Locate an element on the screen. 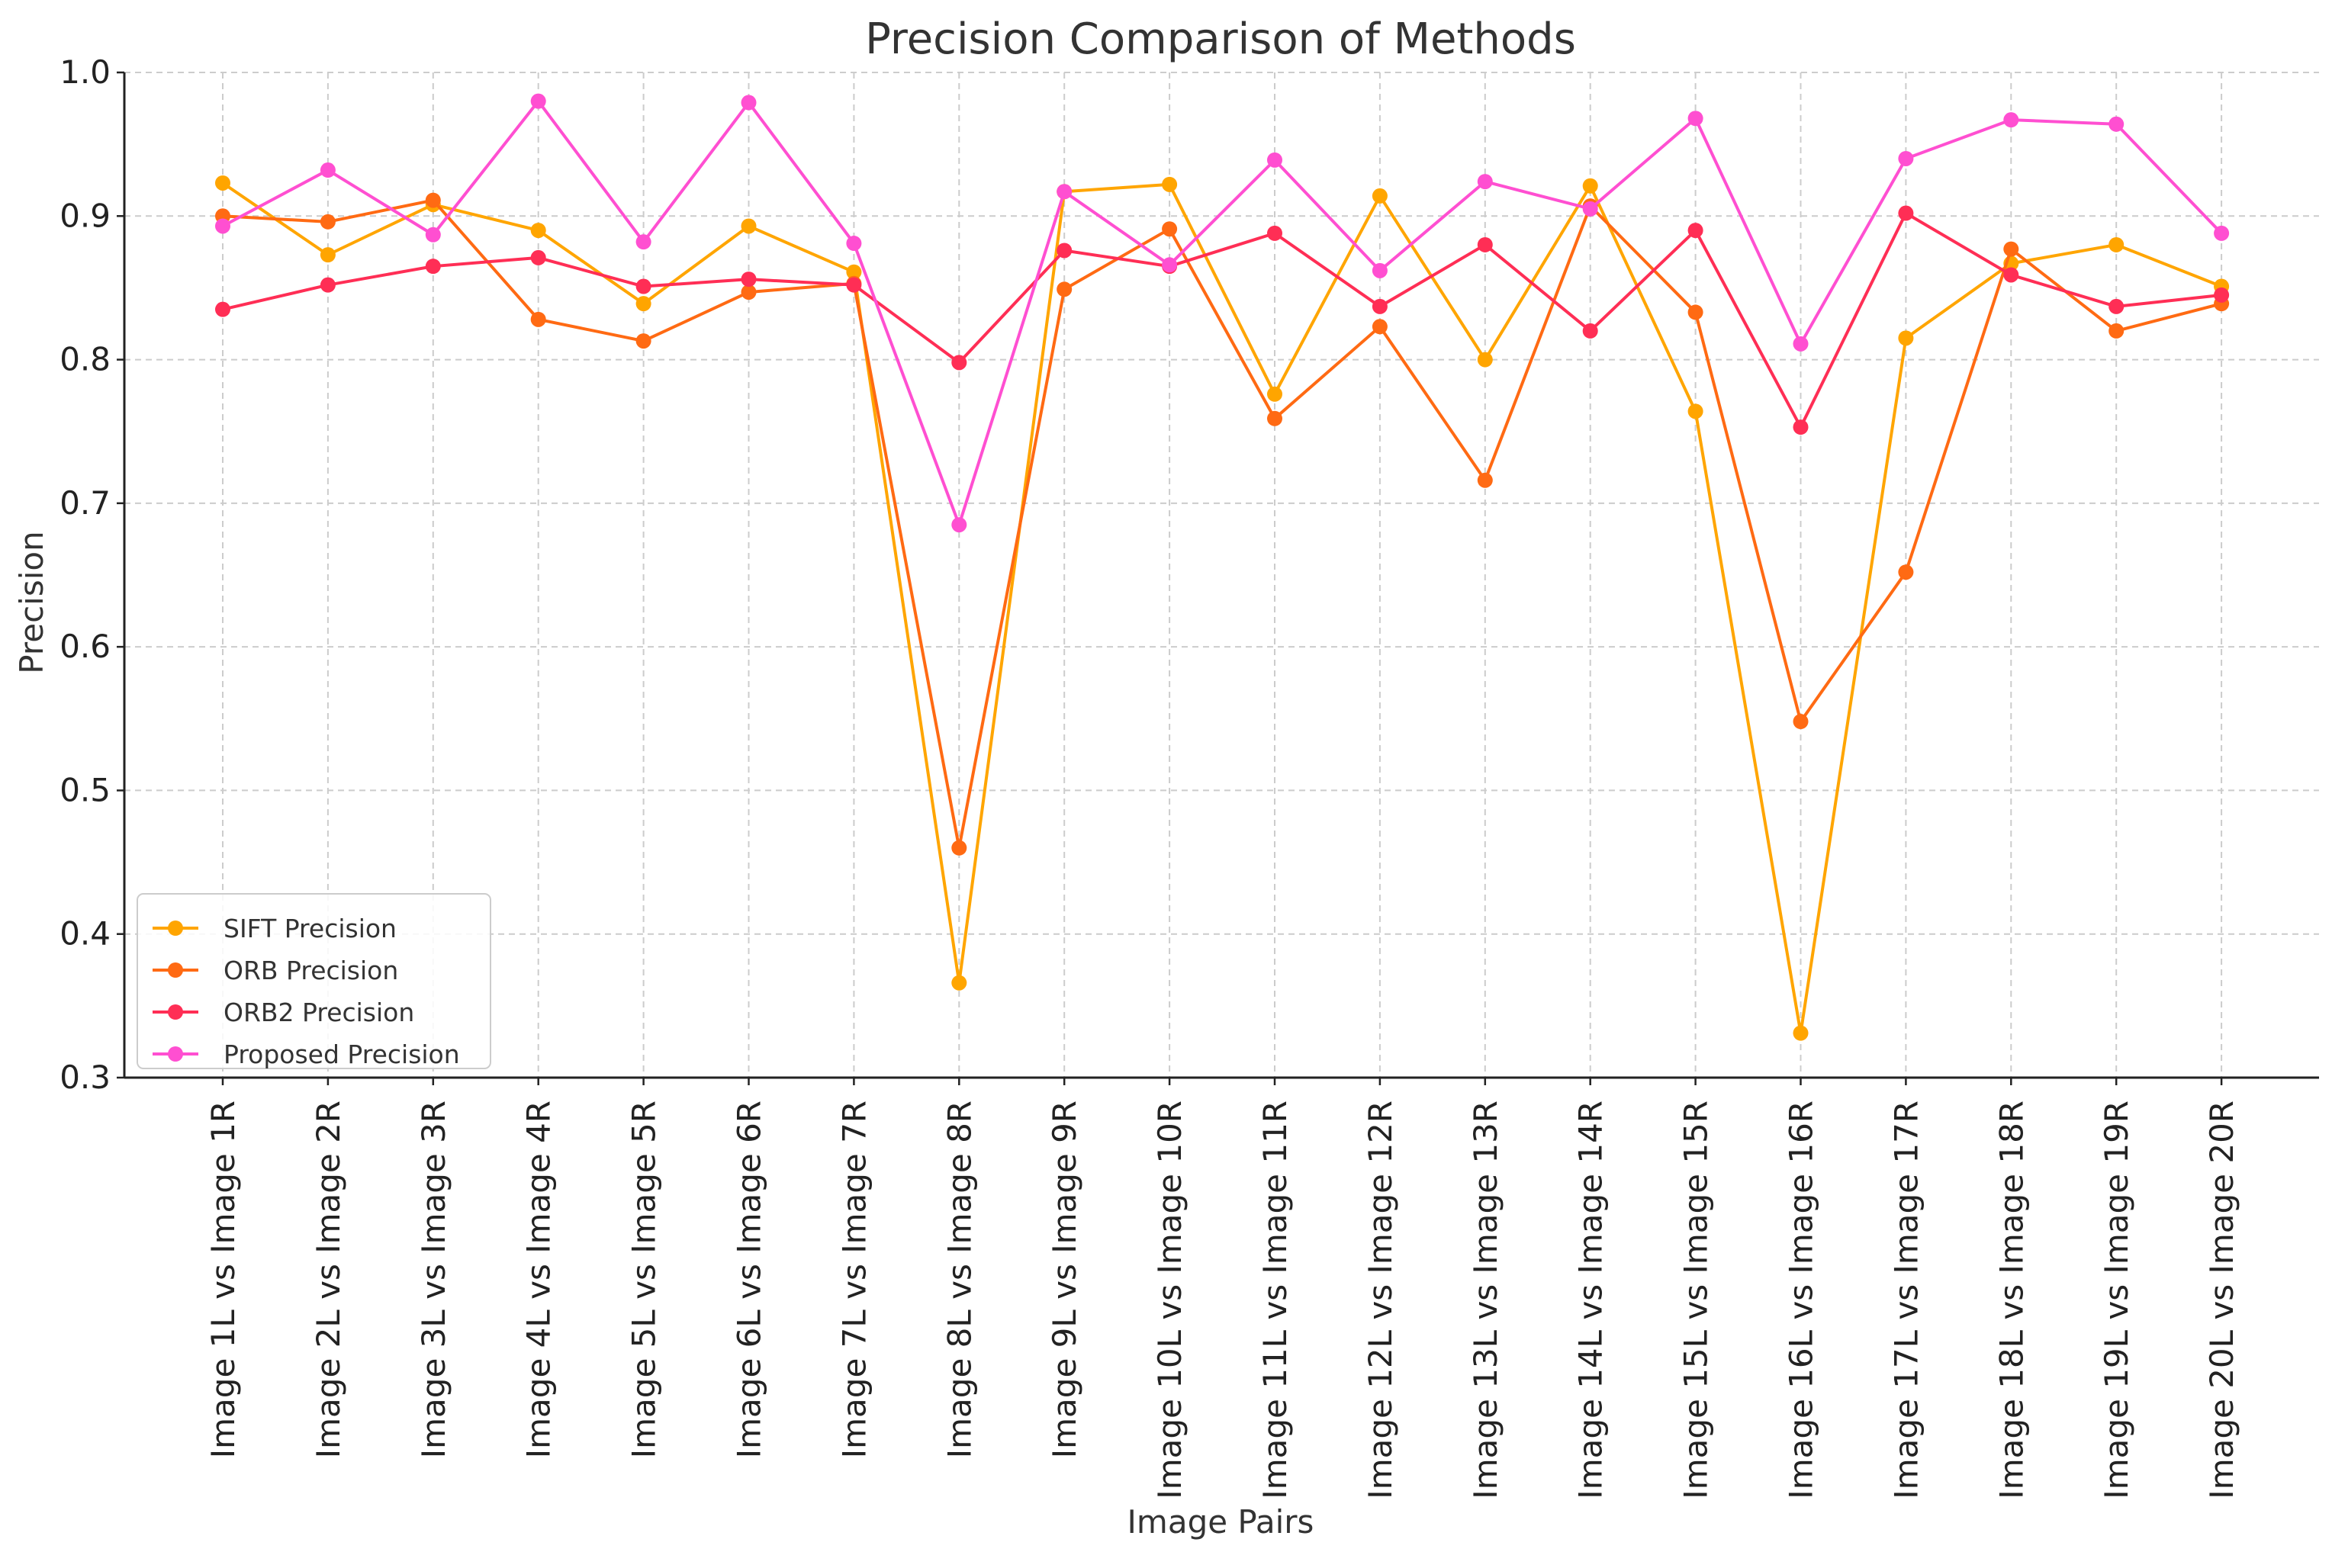  x-tick-label: Image 13L vs Image 13R is located at coordinates (1485, 1299).